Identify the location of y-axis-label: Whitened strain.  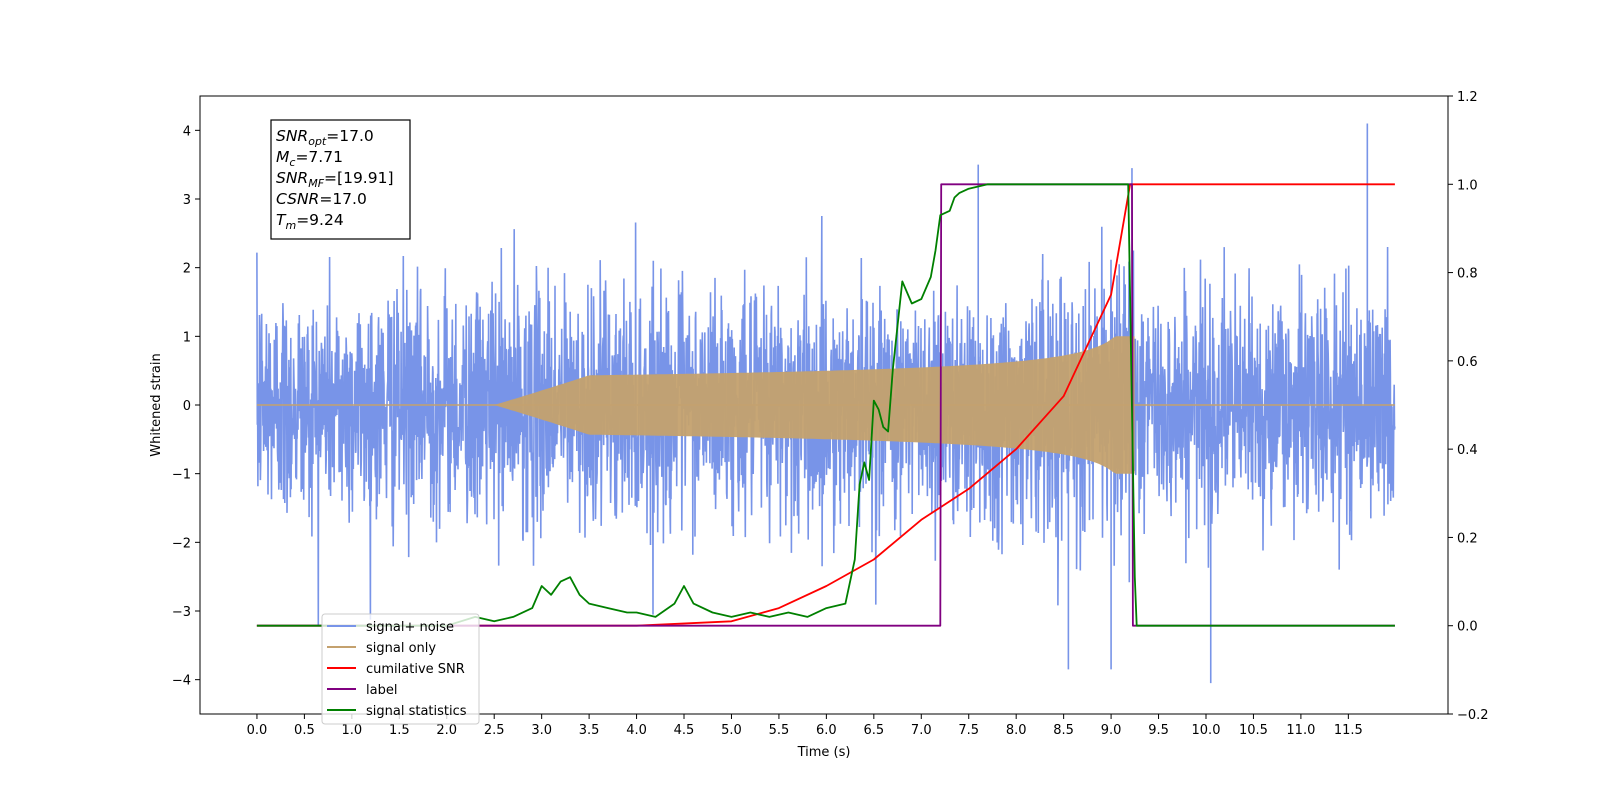
(156, 404).